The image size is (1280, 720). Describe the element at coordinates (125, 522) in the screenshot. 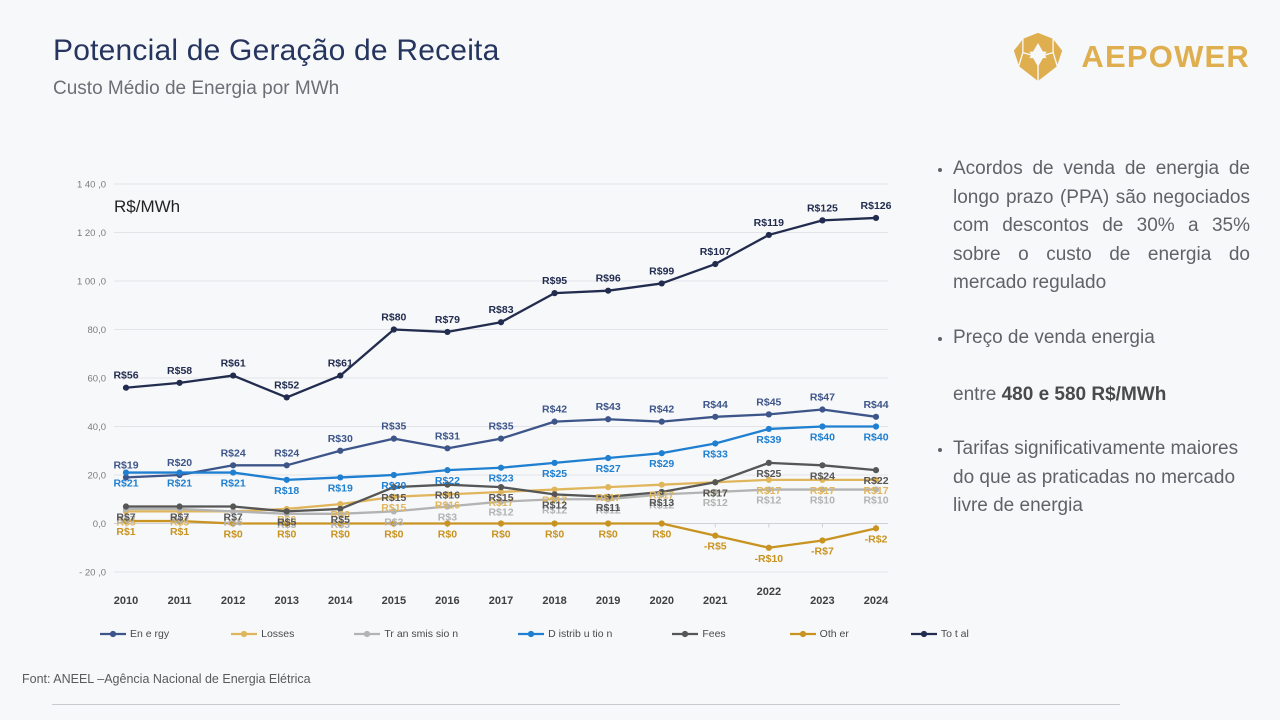

I see `data-label-losses: R$5` at that location.